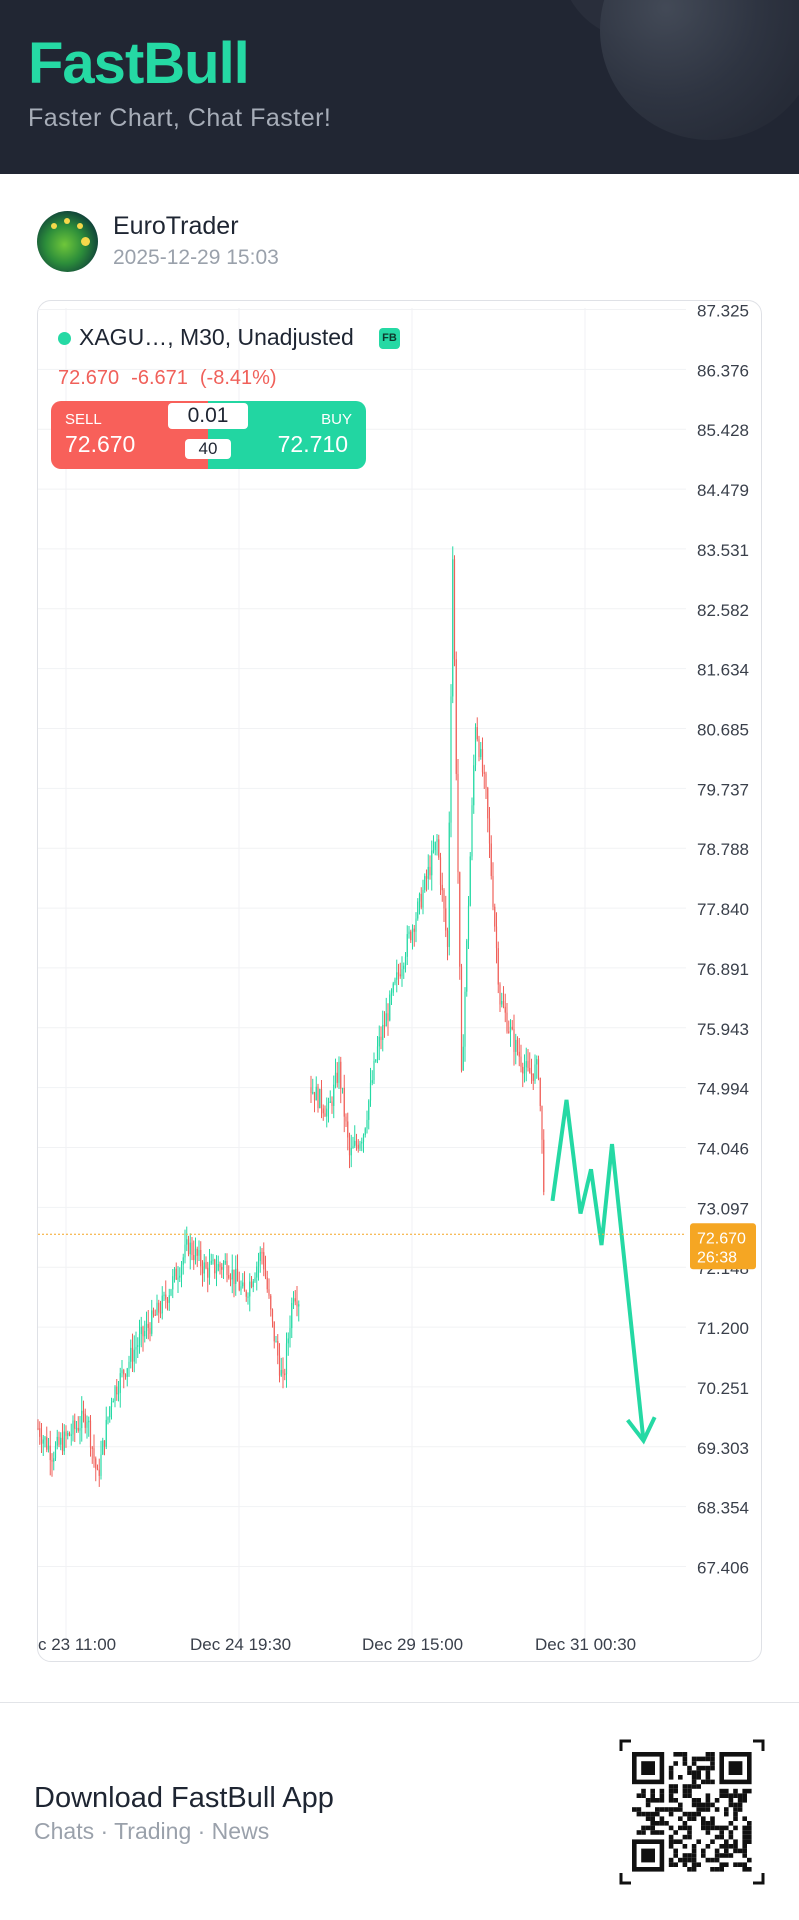 This screenshot has width=799, height=1920. Describe the element at coordinates (67, 221) in the screenshot. I see `avatar-star-icon` at that location.